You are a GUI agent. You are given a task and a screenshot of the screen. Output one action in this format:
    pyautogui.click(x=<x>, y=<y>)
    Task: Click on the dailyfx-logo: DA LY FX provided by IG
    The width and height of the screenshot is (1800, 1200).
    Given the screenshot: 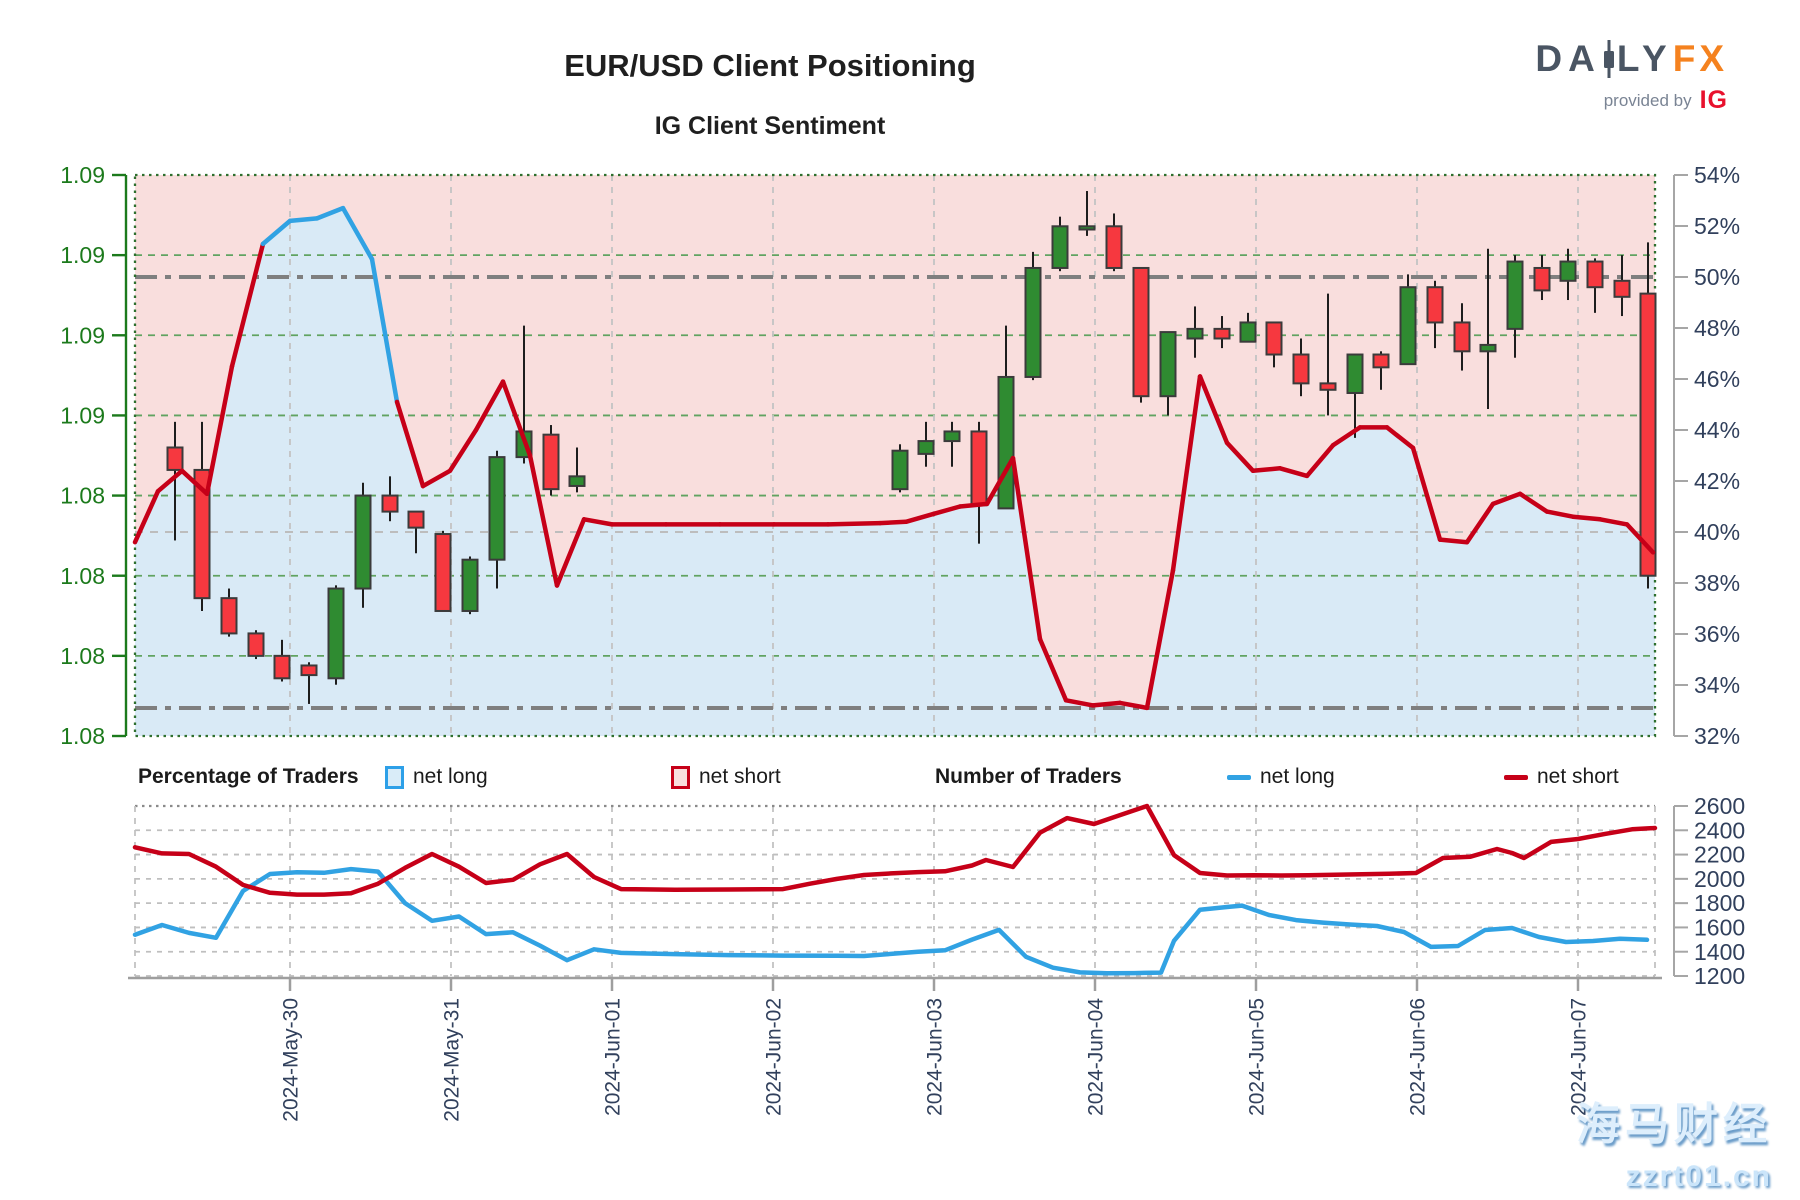 What is the action you would take?
    pyautogui.click(x=1631, y=76)
    